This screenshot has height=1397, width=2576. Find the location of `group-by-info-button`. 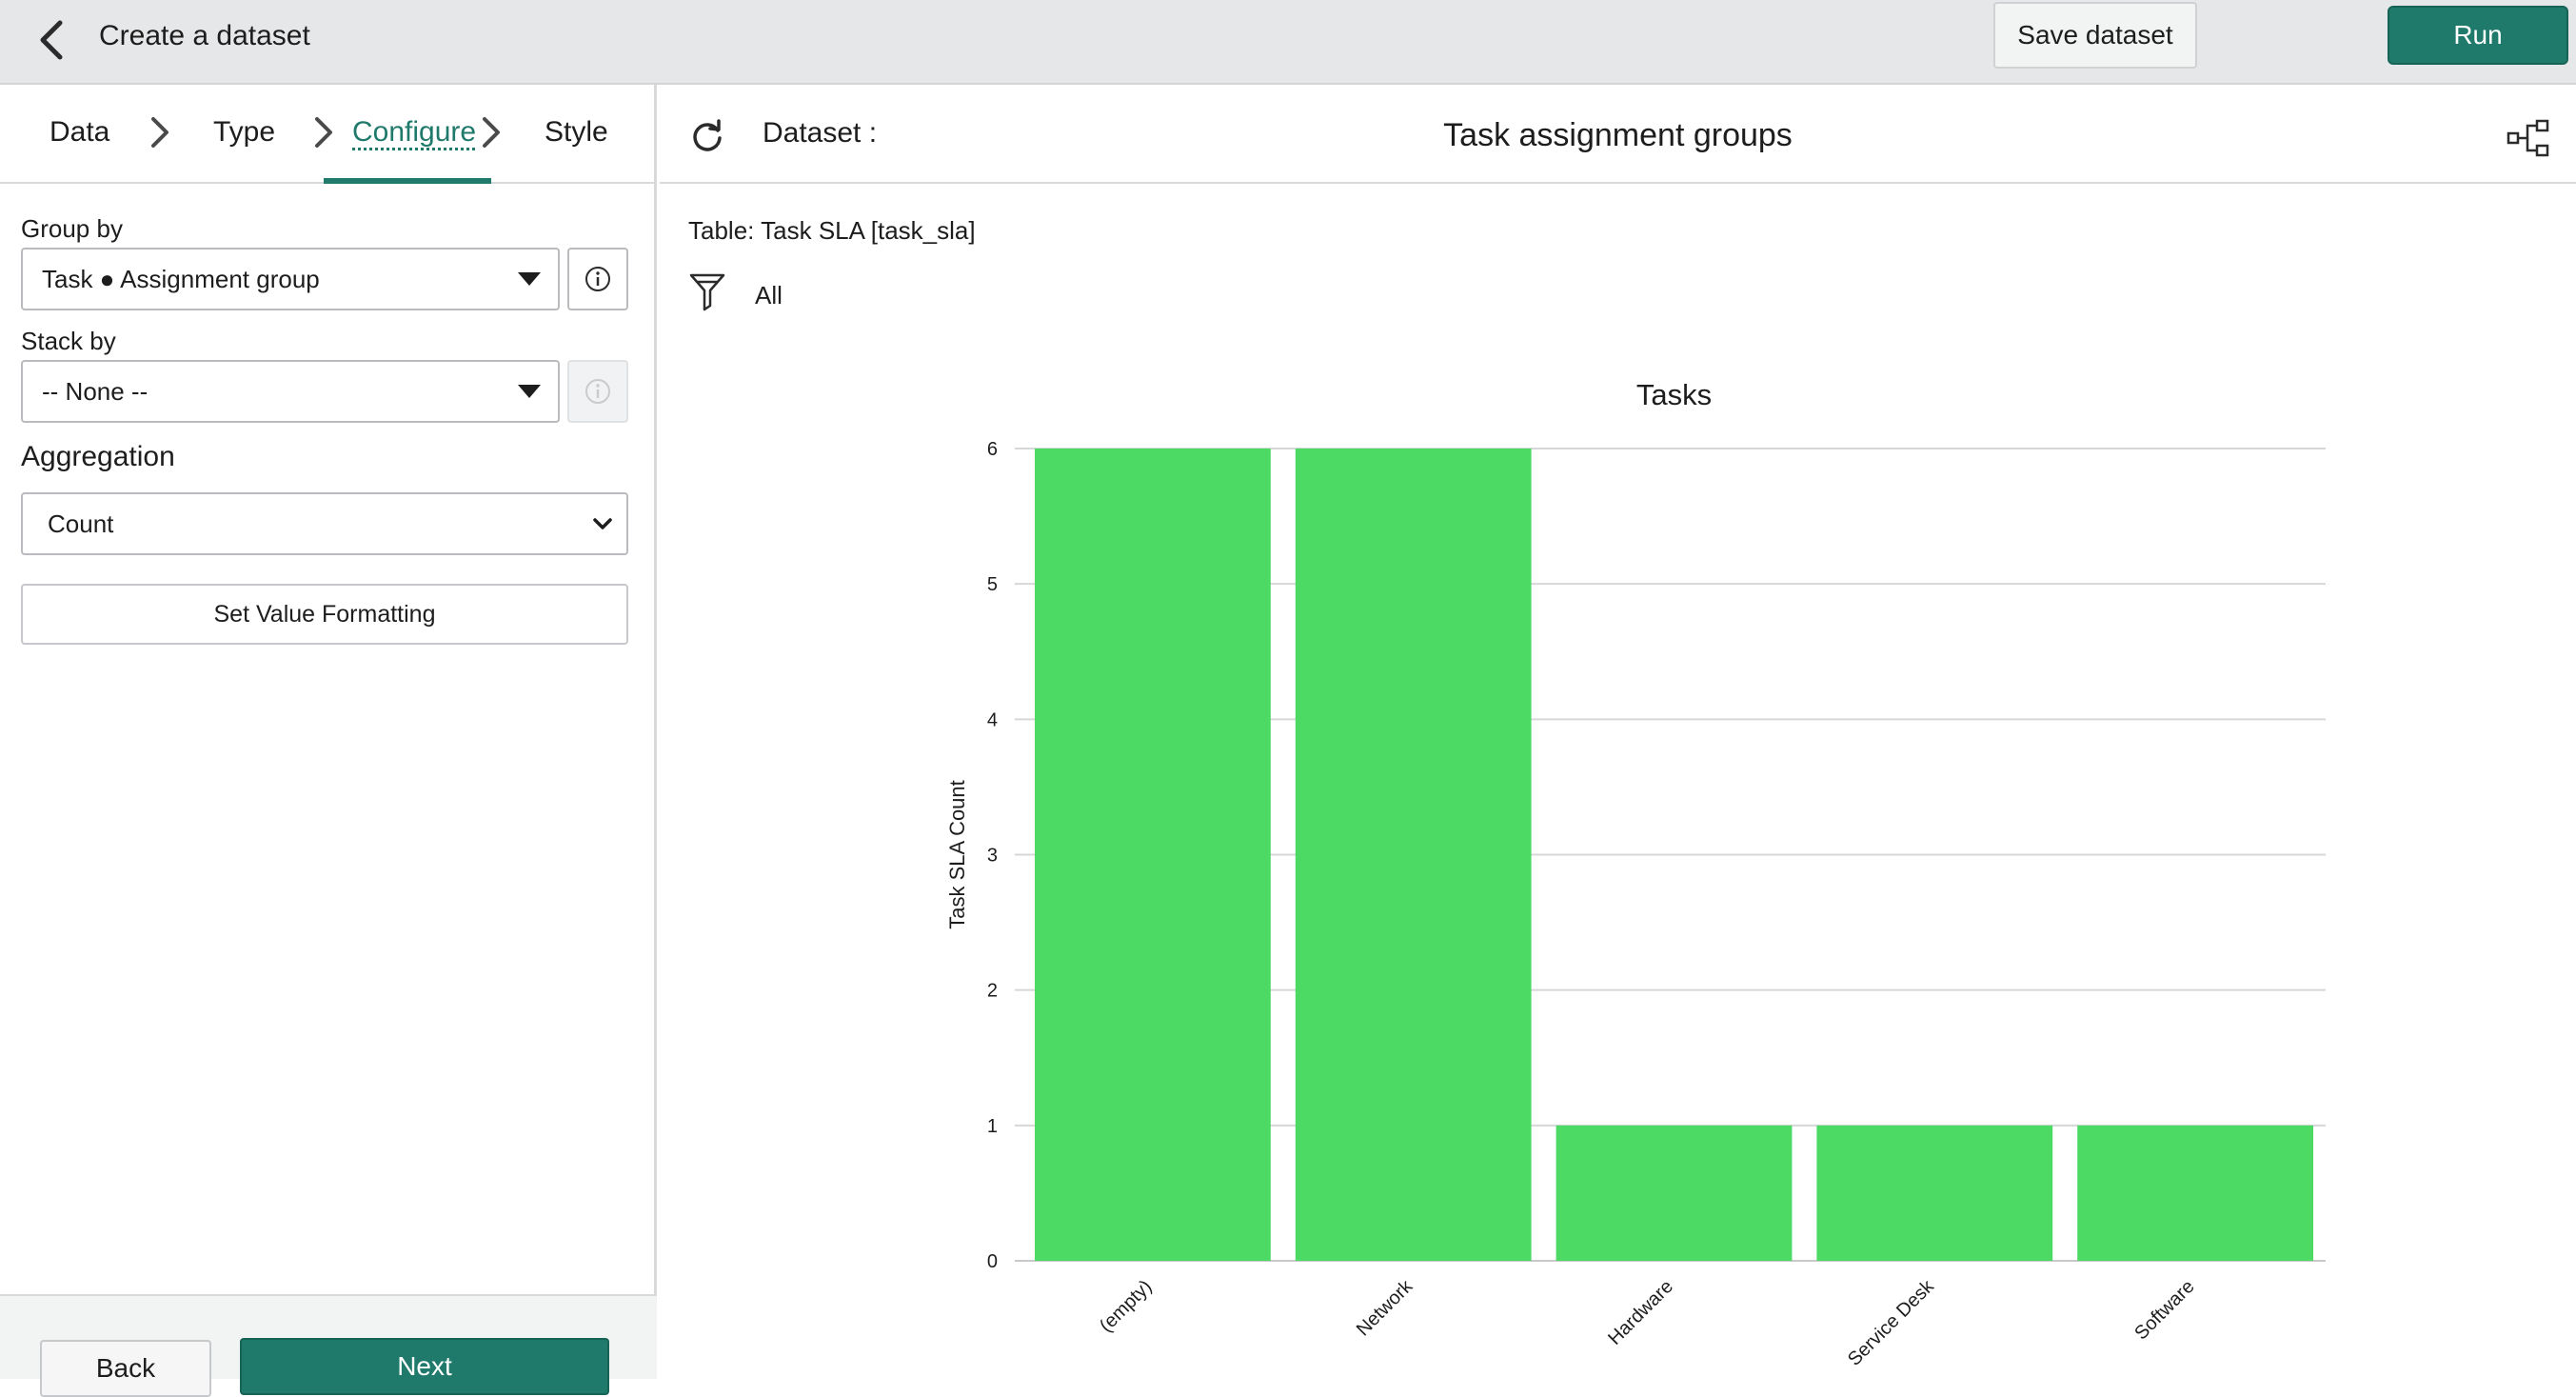

group-by-info-button is located at coordinates (597, 279).